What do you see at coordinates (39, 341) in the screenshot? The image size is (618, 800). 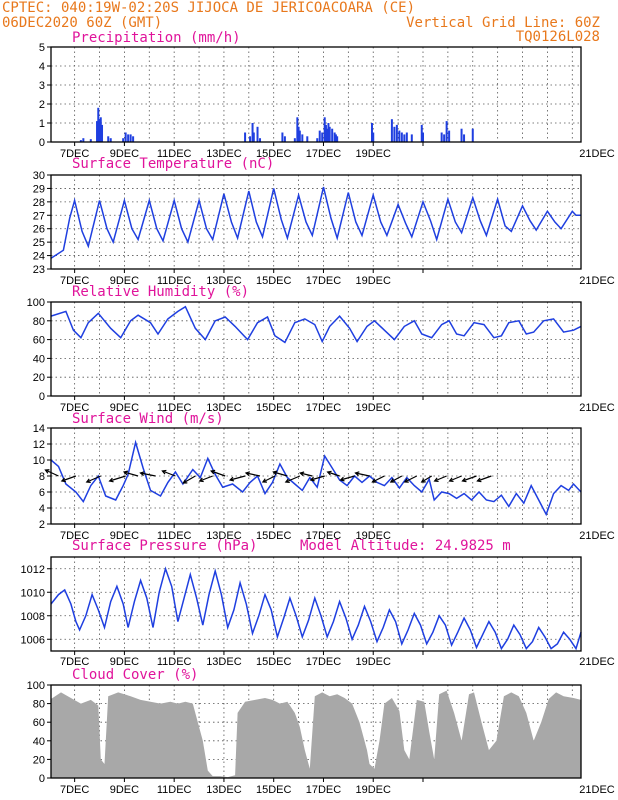 I see `humidity-y-tick-label: 60` at bounding box center [39, 341].